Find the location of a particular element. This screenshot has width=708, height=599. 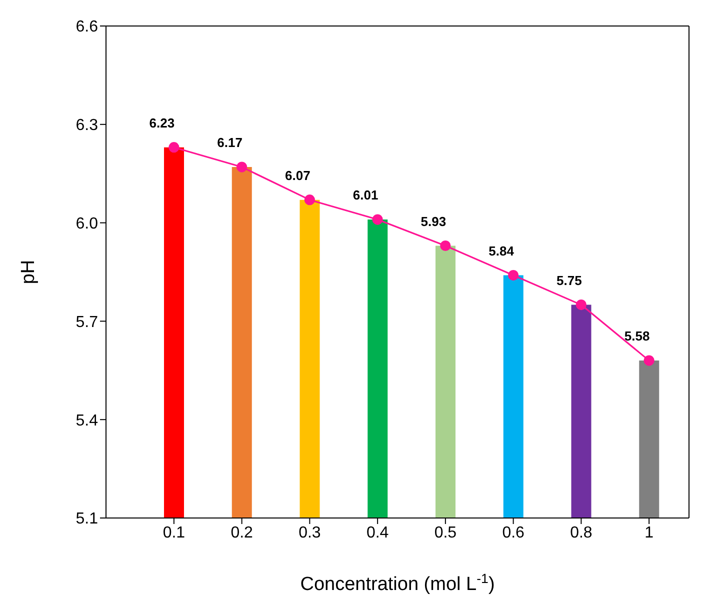

data-label: 6.01 is located at coordinates (365, 195).